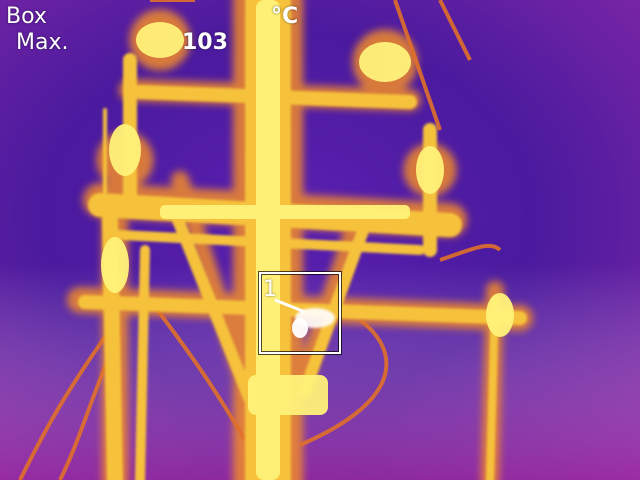 This screenshot has height=480, width=640. Describe the element at coordinates (385, 62) in the screenshot. I see `right-transformer-head` at that location.